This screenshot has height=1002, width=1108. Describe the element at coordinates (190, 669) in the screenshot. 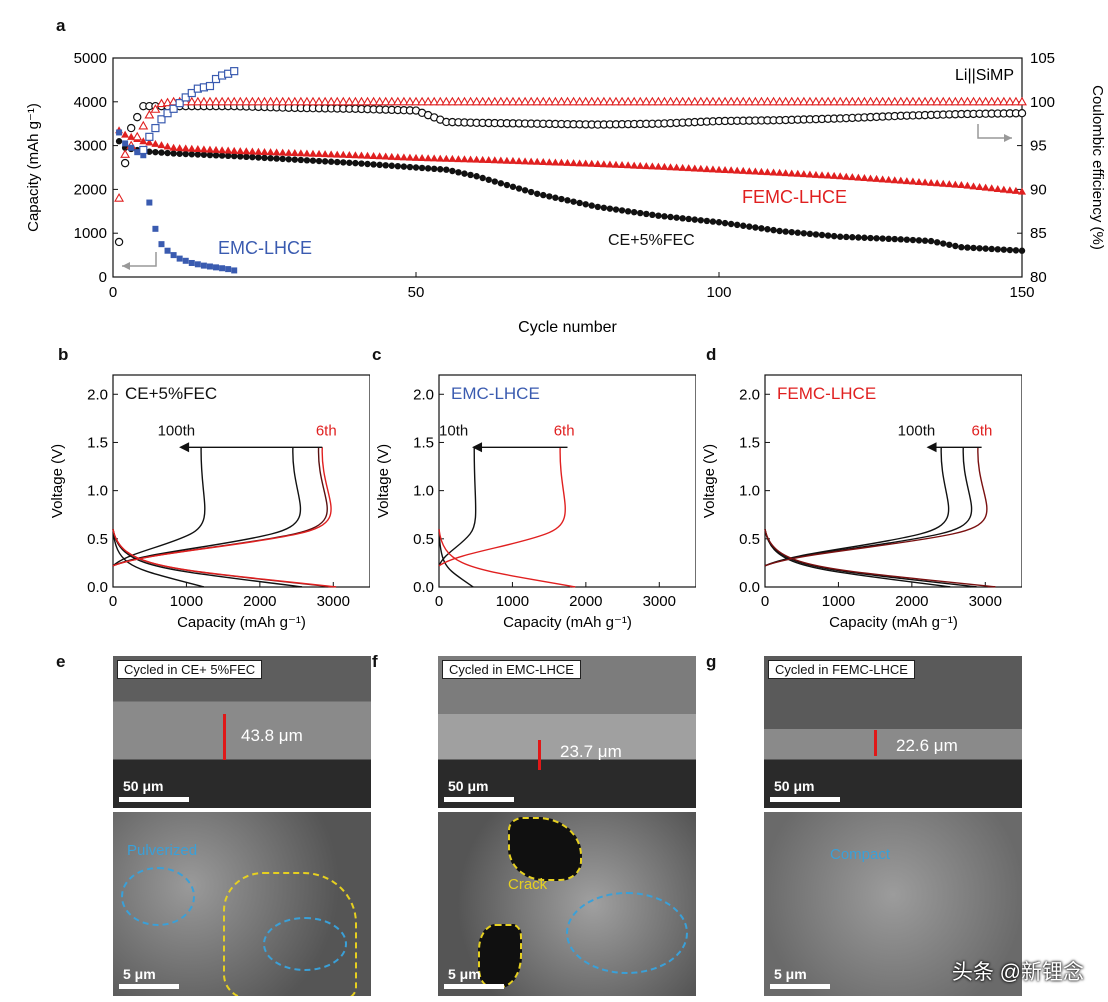

I see `sem-tag: Cycled in CE+ 5%FEC` at that location.